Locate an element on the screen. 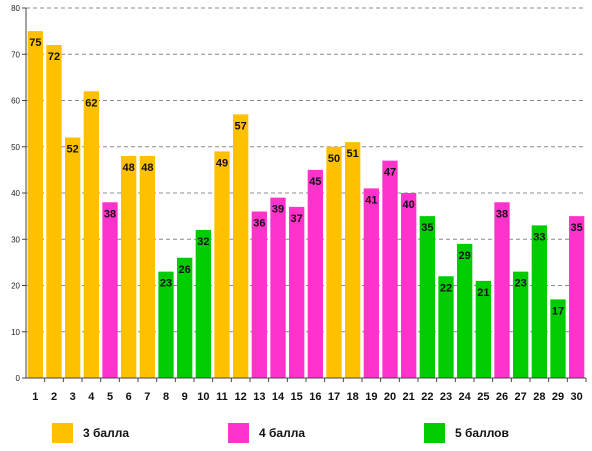 The image size is (592, 451). x-tick-label: 6 is located at coordinates (129, 397).